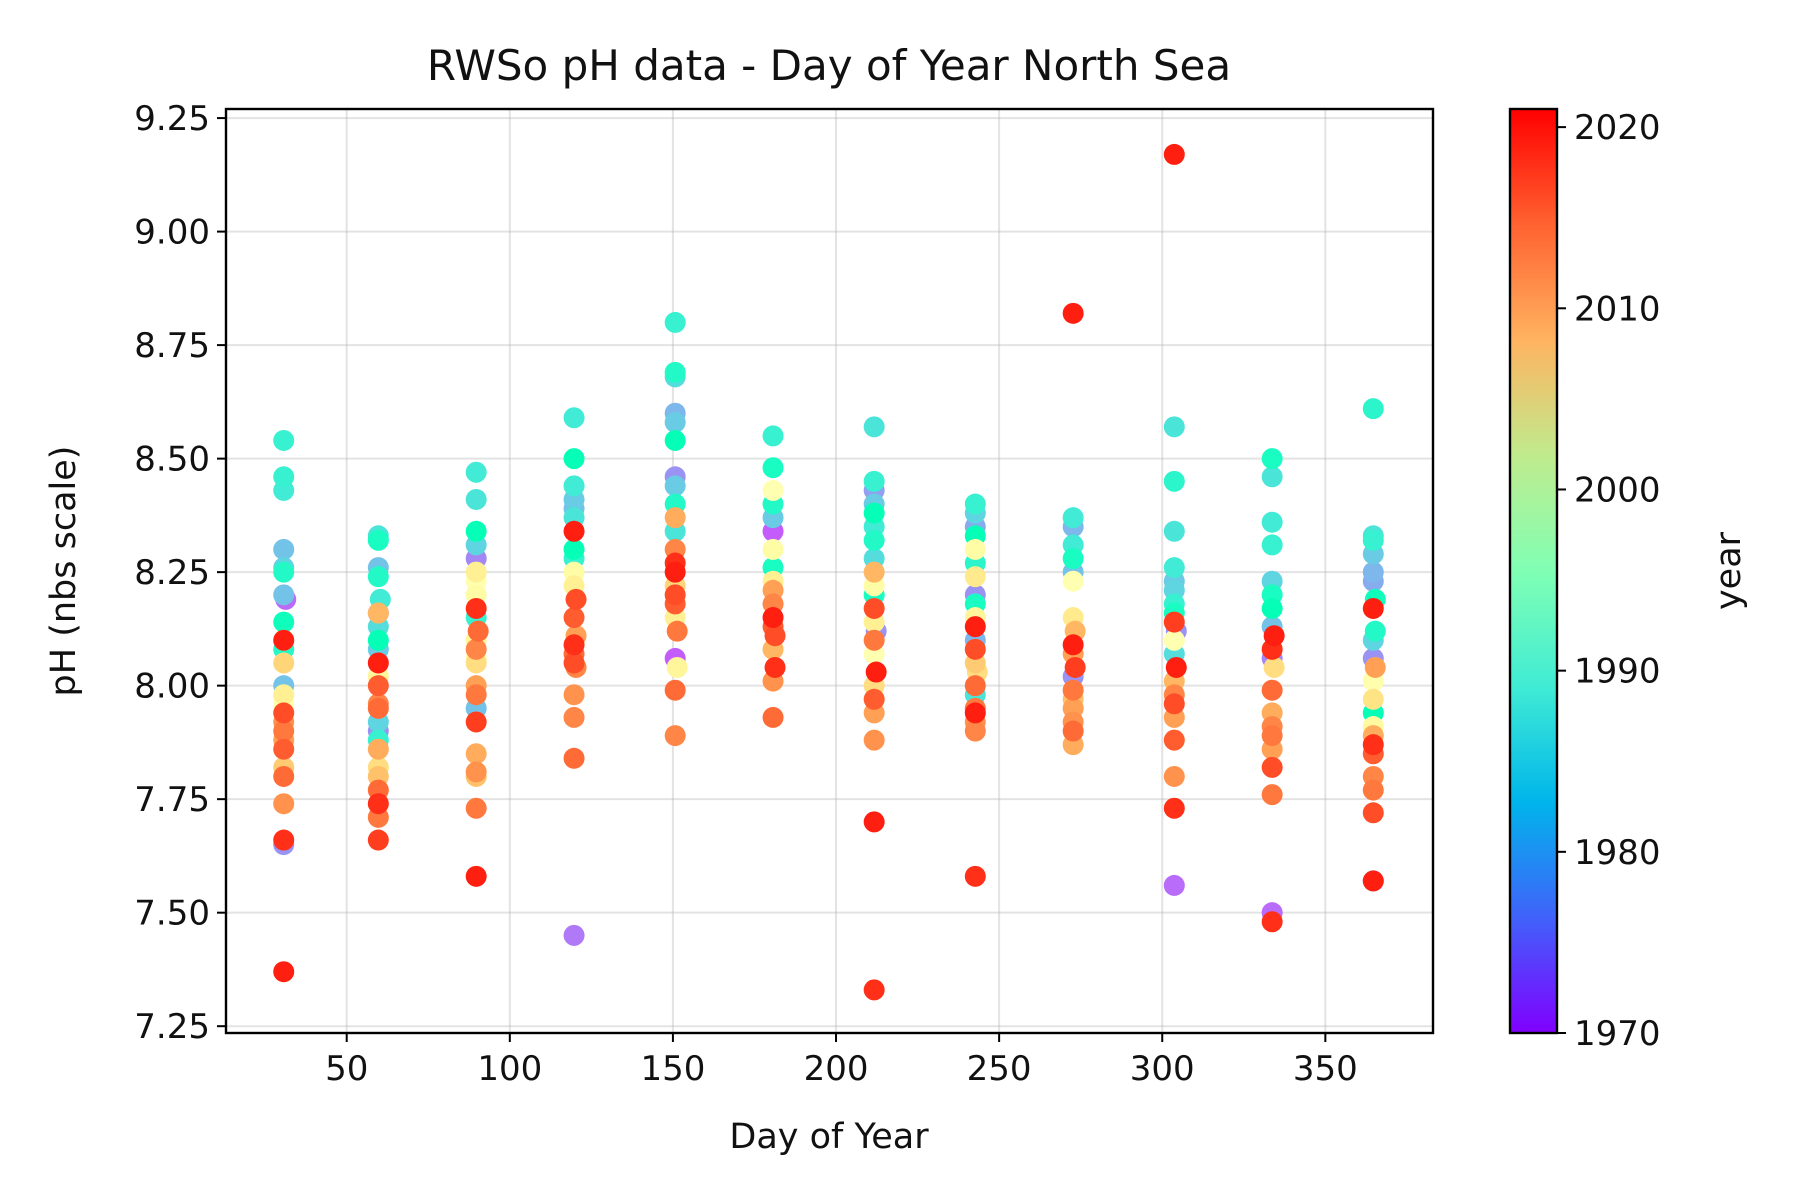 Image resolution: width=1800 pixels, height=1200 pixels. I want to click on y-tick-label: 9.25, so click(172, 119).